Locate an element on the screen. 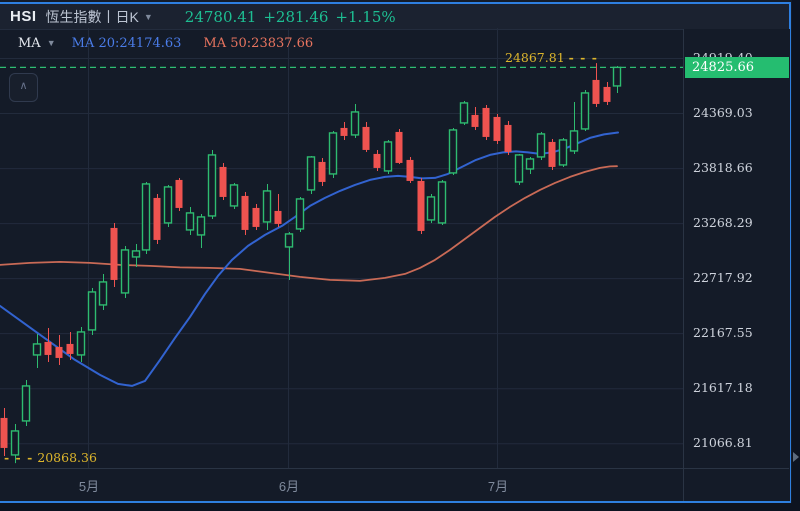 The width and height of the screenshot is (800, 511). symbol-code: HSI is located at coordinates (23, 16).